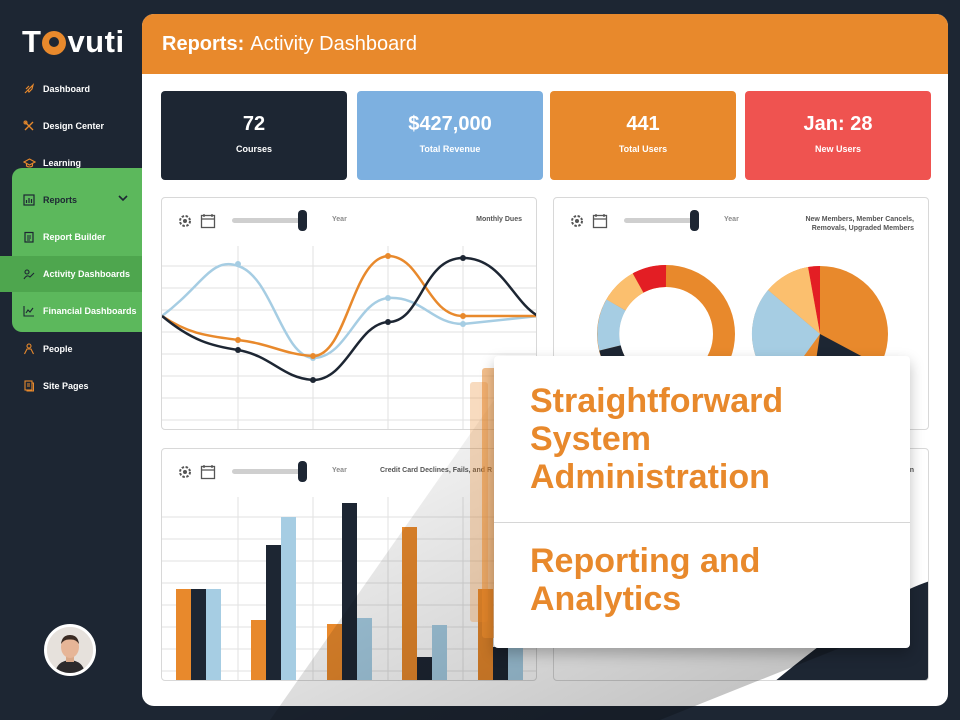  What do you see at coordinates (90, 311) in the screenshot?
I see `sidebar-item-label: Financial Dashboards` at bounding box center [90, 311].